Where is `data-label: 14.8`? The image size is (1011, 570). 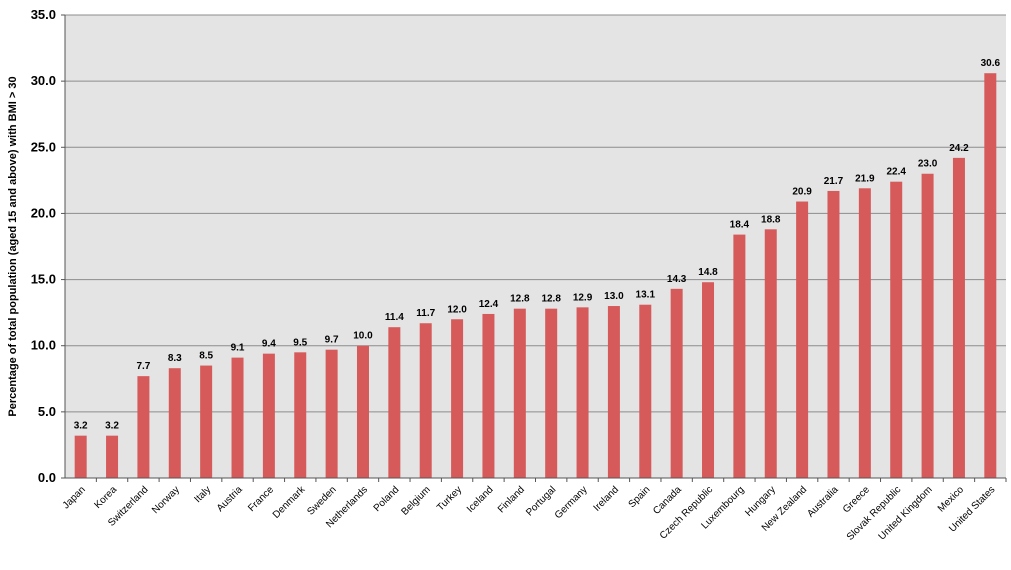
data-label: 14.8 is located at coordinates (708, 272).